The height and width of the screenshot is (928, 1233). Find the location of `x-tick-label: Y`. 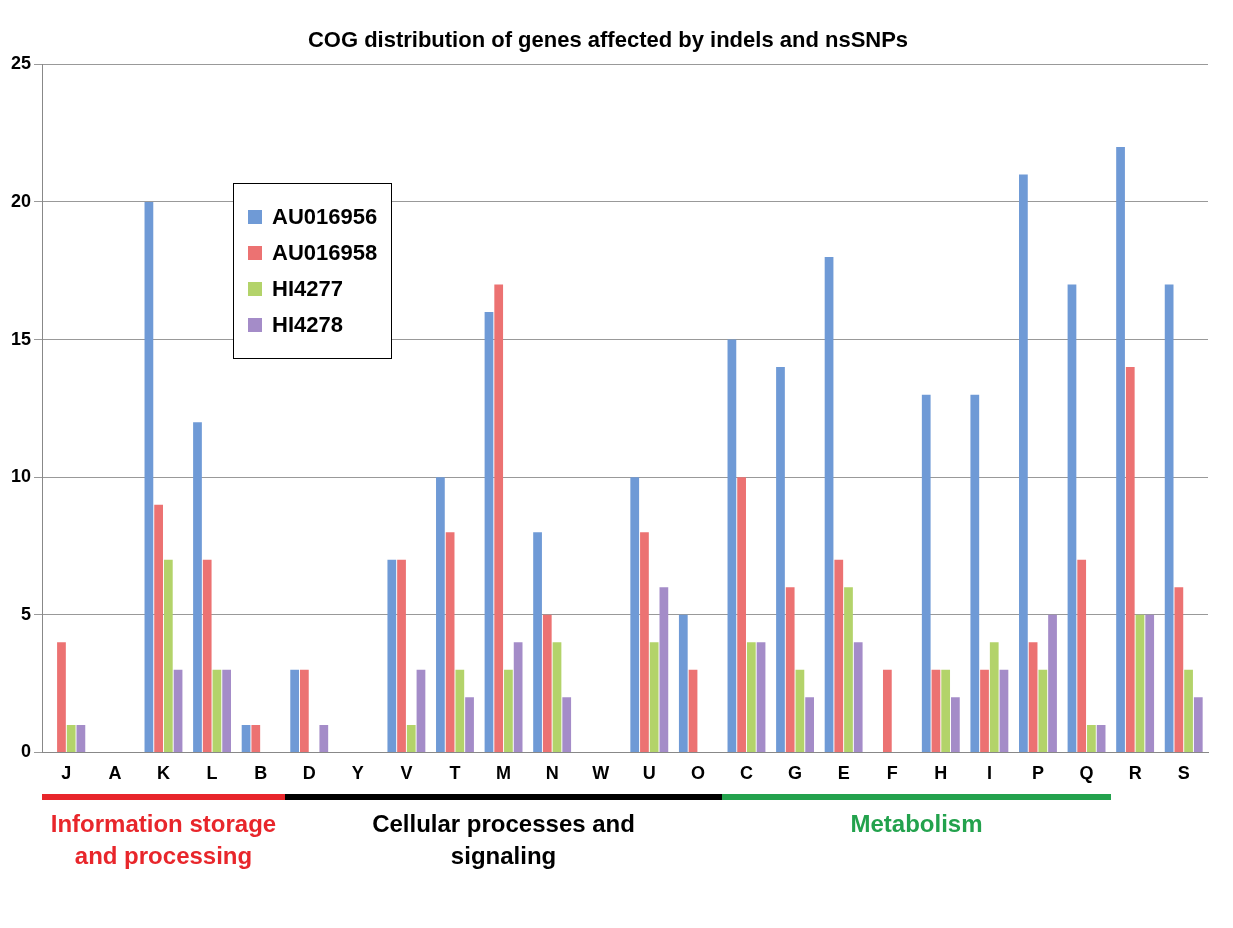

x-tick-label: Y is located at coordinates (357, 773).